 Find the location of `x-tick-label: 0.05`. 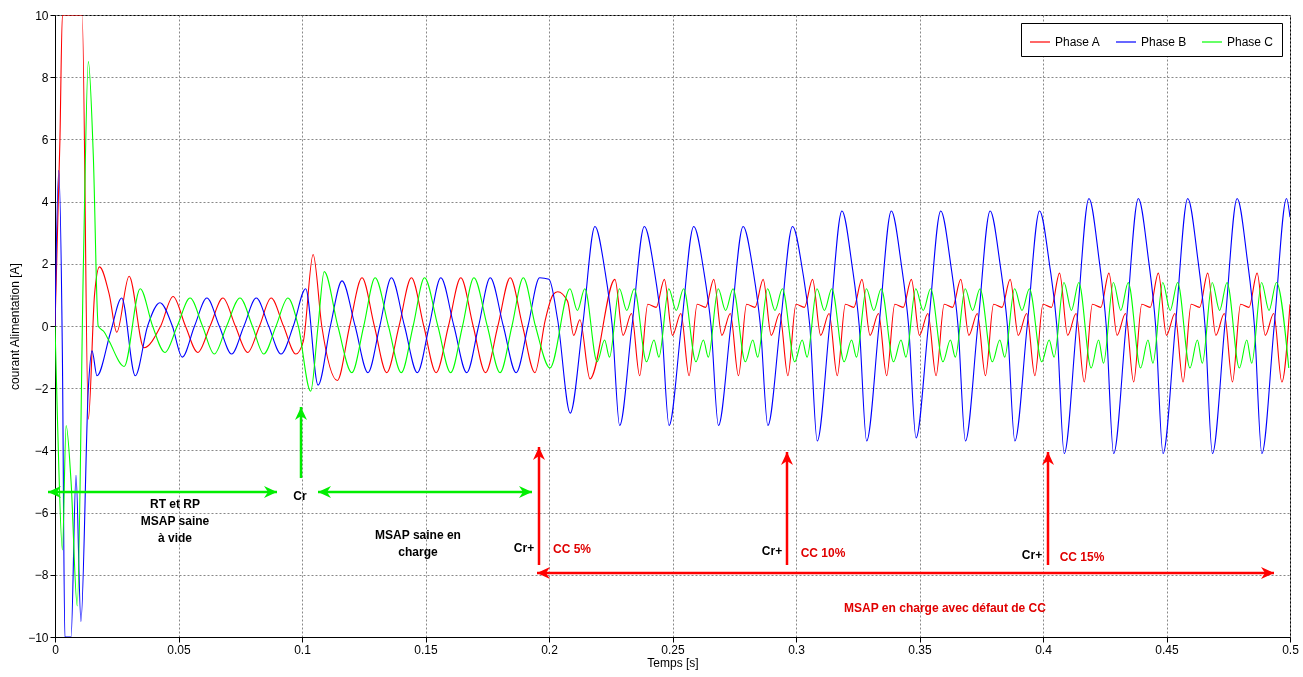

x-tick-label: 0.05 is located at coordinates (179, 649).